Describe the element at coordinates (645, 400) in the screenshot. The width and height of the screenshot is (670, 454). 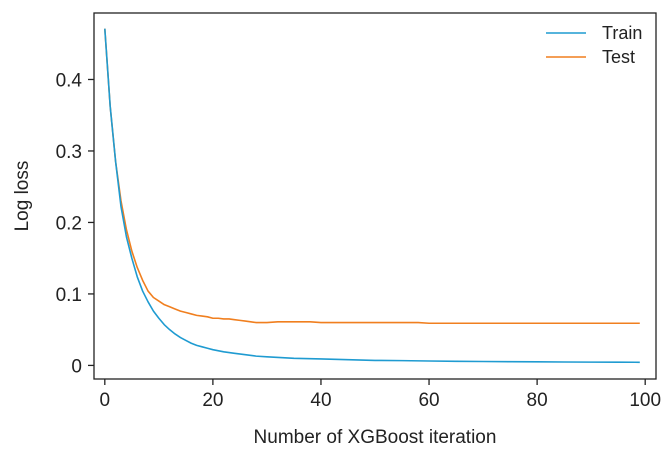
I see `x-tick-label: 100` at that location.